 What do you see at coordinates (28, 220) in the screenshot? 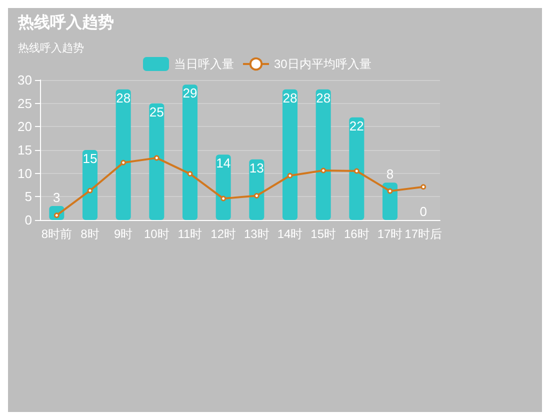
I see `y-tick-label: 0` at bounding box center [28, 220].